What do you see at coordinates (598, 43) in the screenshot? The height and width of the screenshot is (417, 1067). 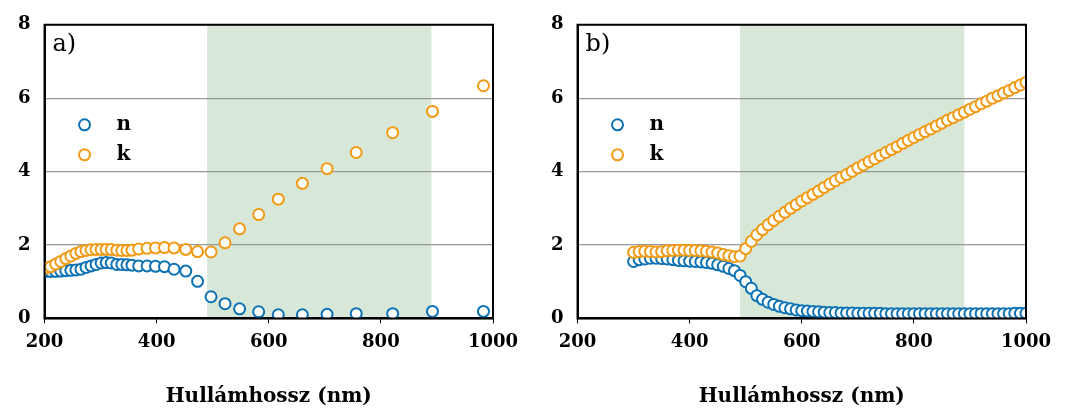 I see `annotation: b)` at bounding box center [598, 43].